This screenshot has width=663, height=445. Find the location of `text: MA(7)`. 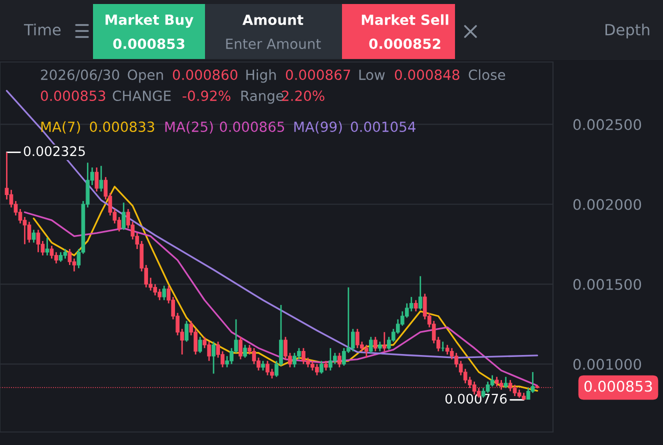

text: MA(7) is located at coordinates (60, 127).